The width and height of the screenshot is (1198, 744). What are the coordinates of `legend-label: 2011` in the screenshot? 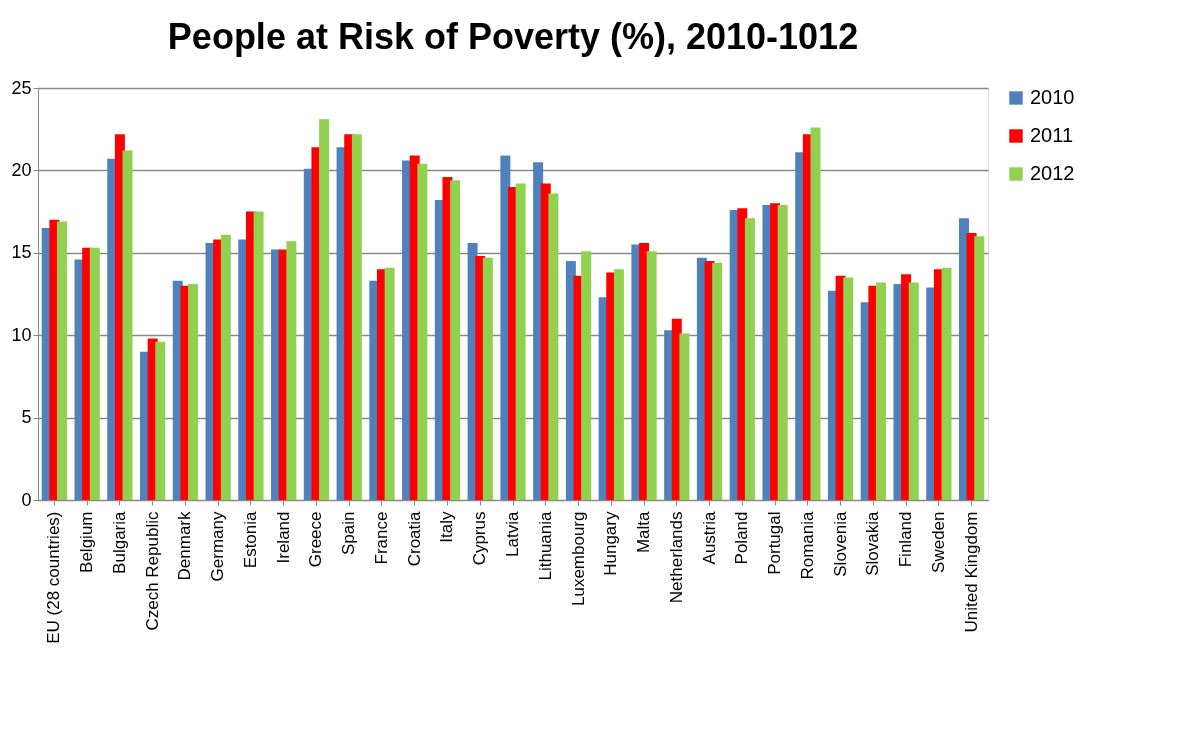 It's located at (1052, 135).